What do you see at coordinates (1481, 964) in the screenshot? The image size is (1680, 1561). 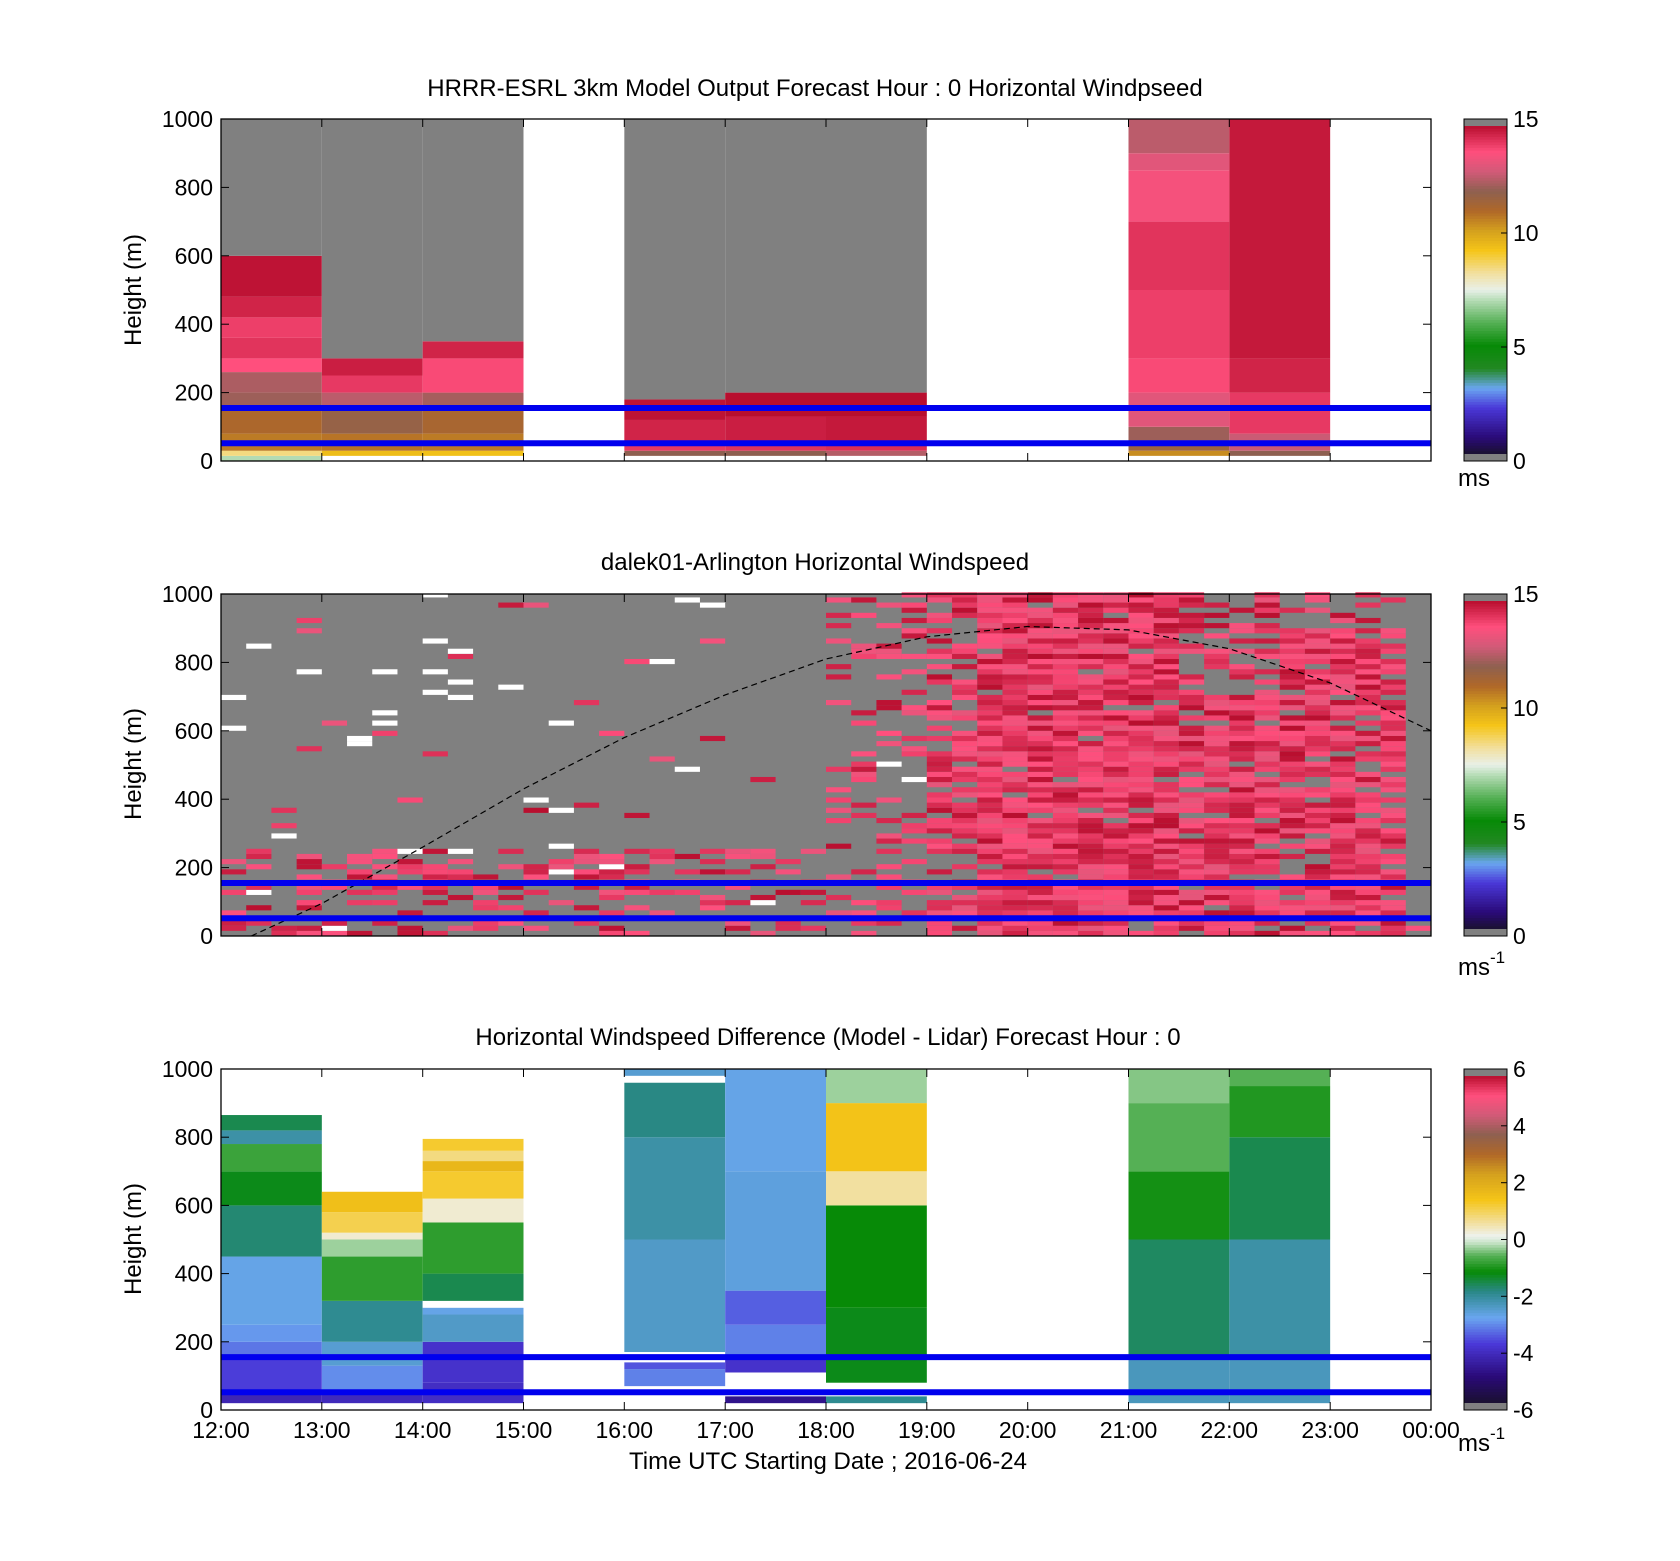 I see `colorbar-unit: ms-1` at bounding box center [1481, 964].